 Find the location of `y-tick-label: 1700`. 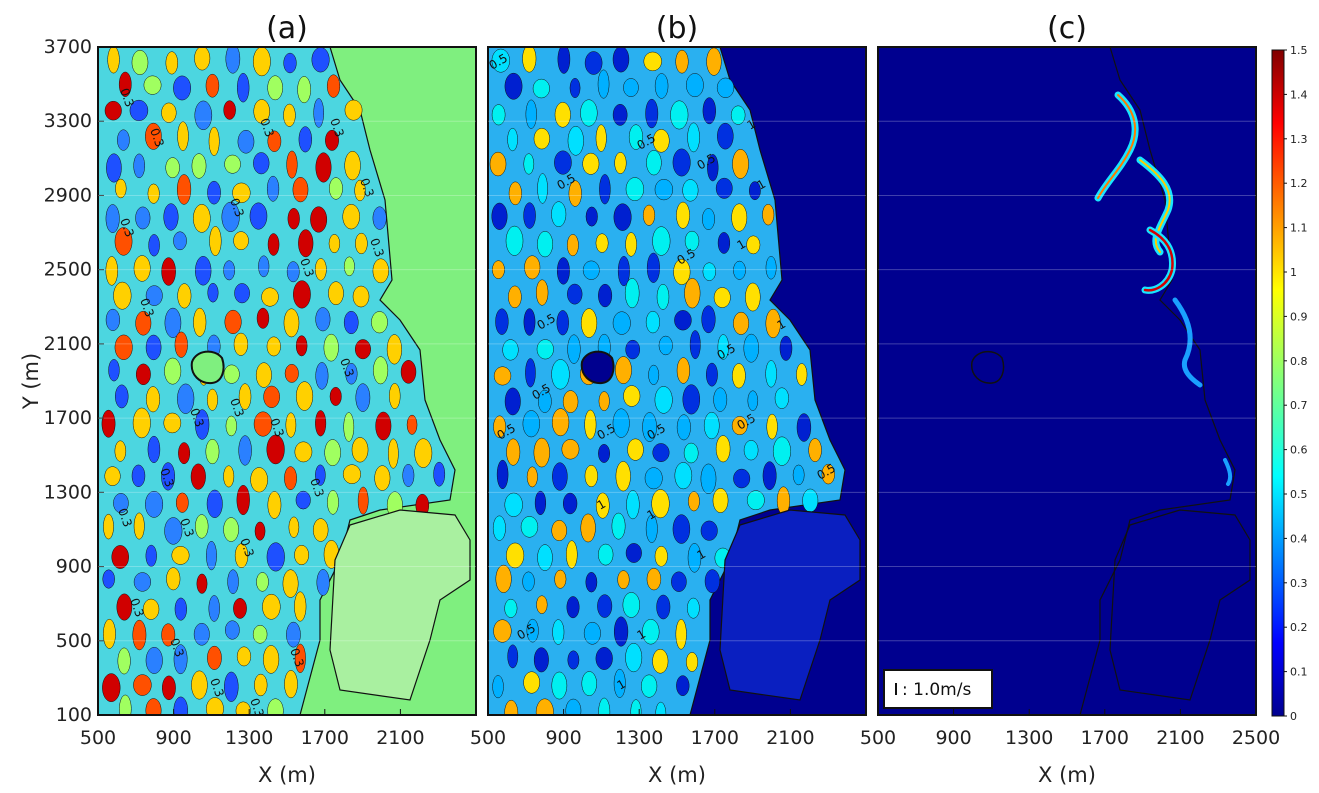

y-tick-label: 1700 is located at coordinates (68, 418).